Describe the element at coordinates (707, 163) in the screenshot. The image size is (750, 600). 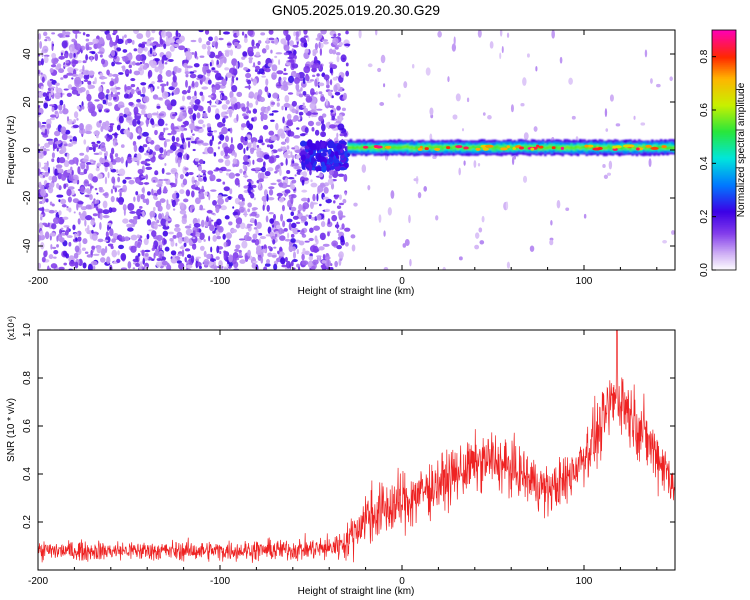
I see `colorbar-ticks: 0.00.20.40.60.8` at that location.